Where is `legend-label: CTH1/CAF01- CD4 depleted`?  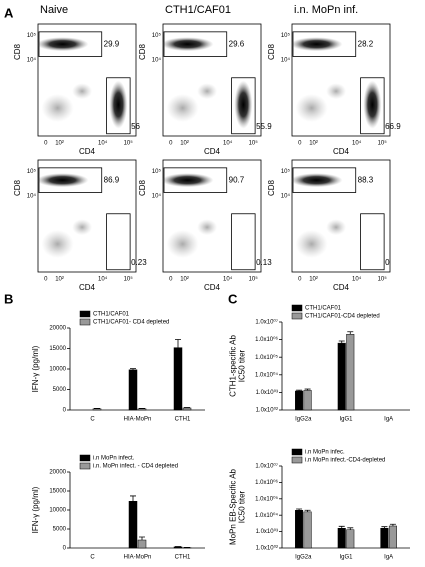 legend-label: CTH1/CAF01- CD4 depleted is located at coordinates (131, 323).